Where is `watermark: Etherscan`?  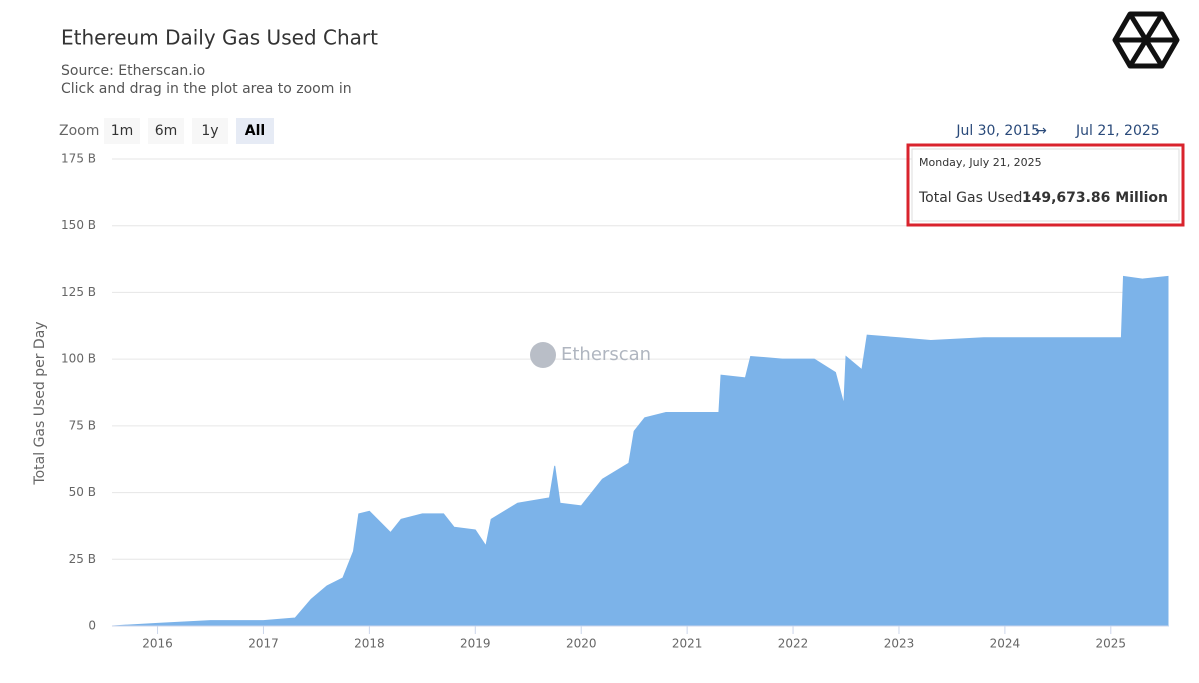
watermark: Etherscan is located at coordinates (606, 354).